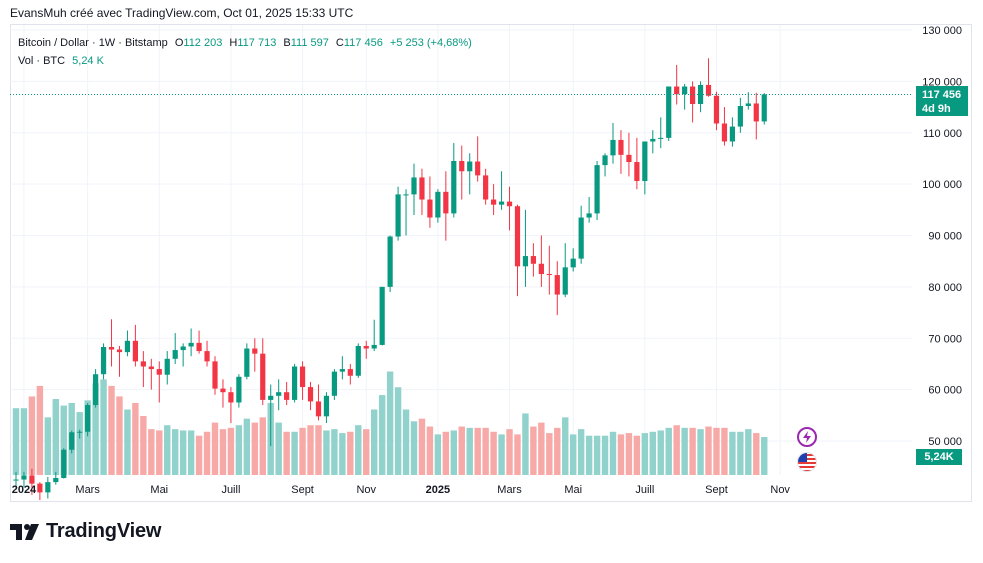 This screenshot has height=563, width=983. Describe the element at coordinates (438, 490) in the screenshot. I see `x-tick-label: 2025` at that location.